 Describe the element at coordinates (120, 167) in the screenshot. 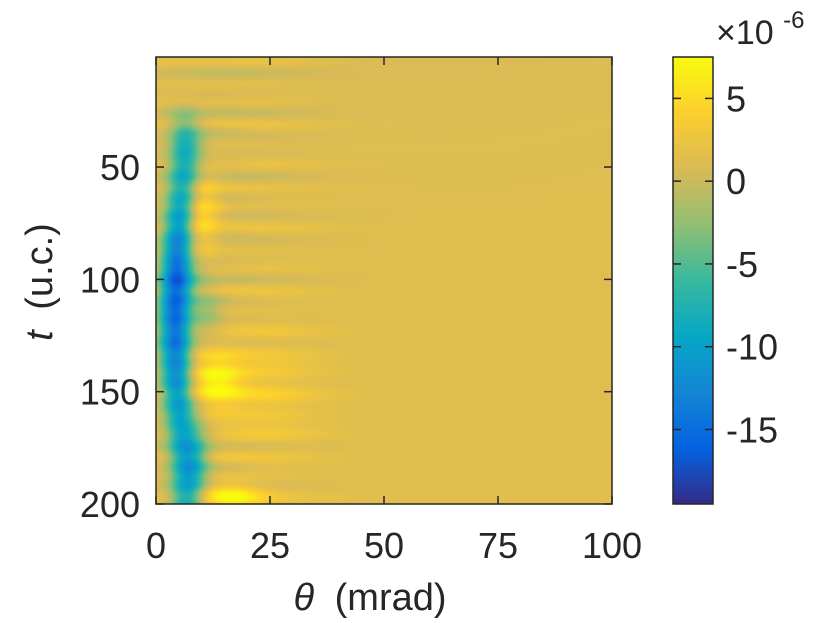

I see `y-tick-label: 50` at that location.